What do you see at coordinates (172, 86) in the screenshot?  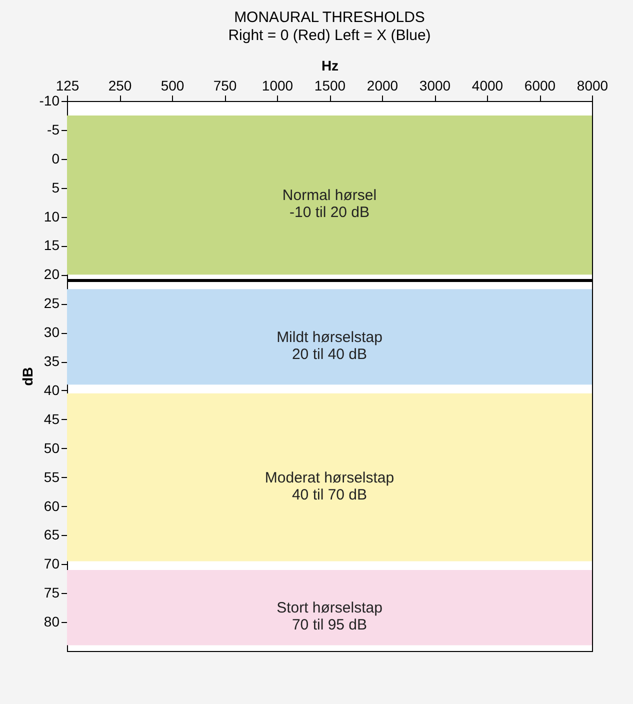 I see `x-tick-label: 500` at bounding box center [172, 86].